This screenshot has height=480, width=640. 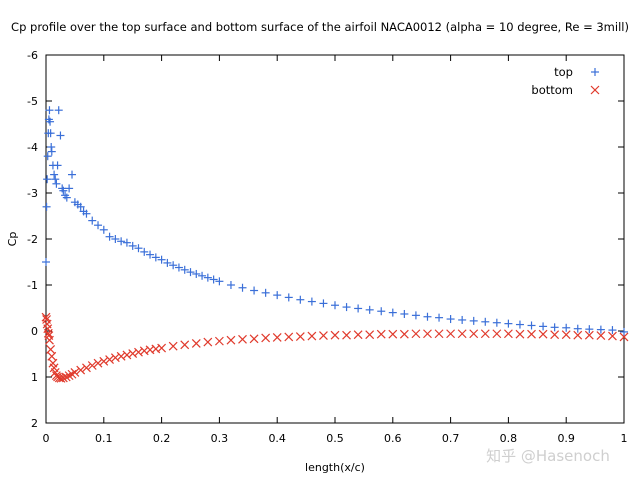 I want to click on x-tick-label: 1, so click(x=624, y=438).